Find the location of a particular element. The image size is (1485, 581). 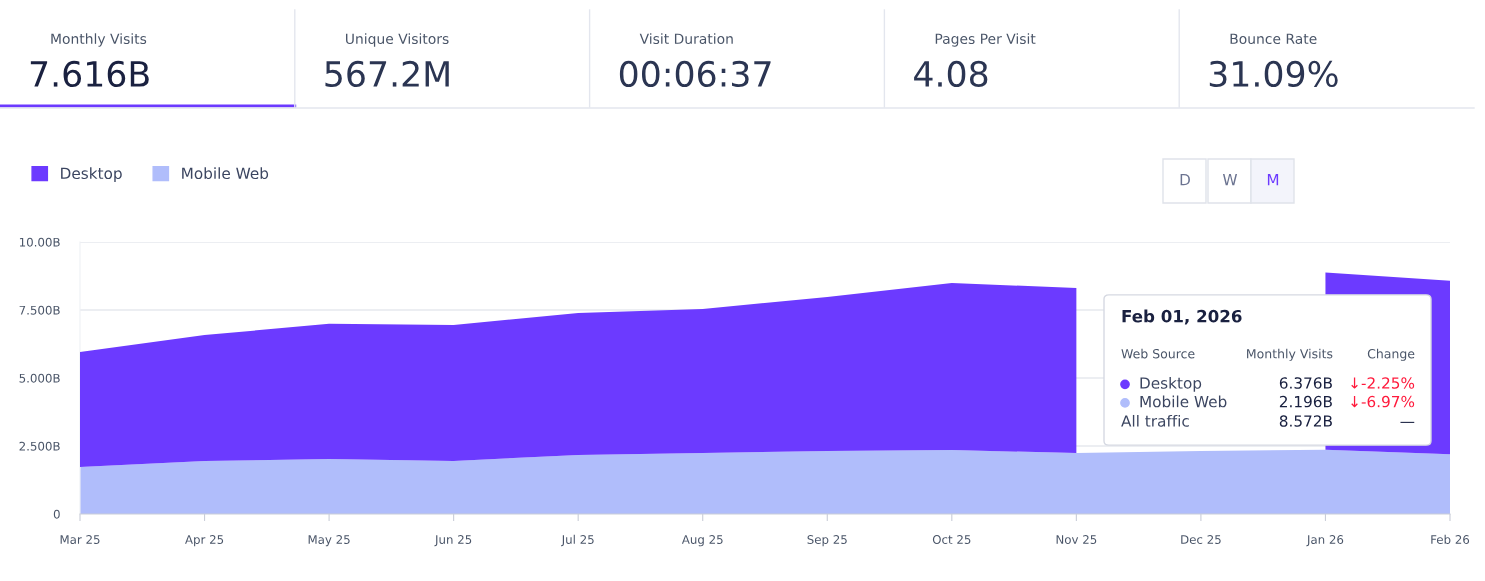

annotation: 2.196B is located at coordinates (1305, 401).